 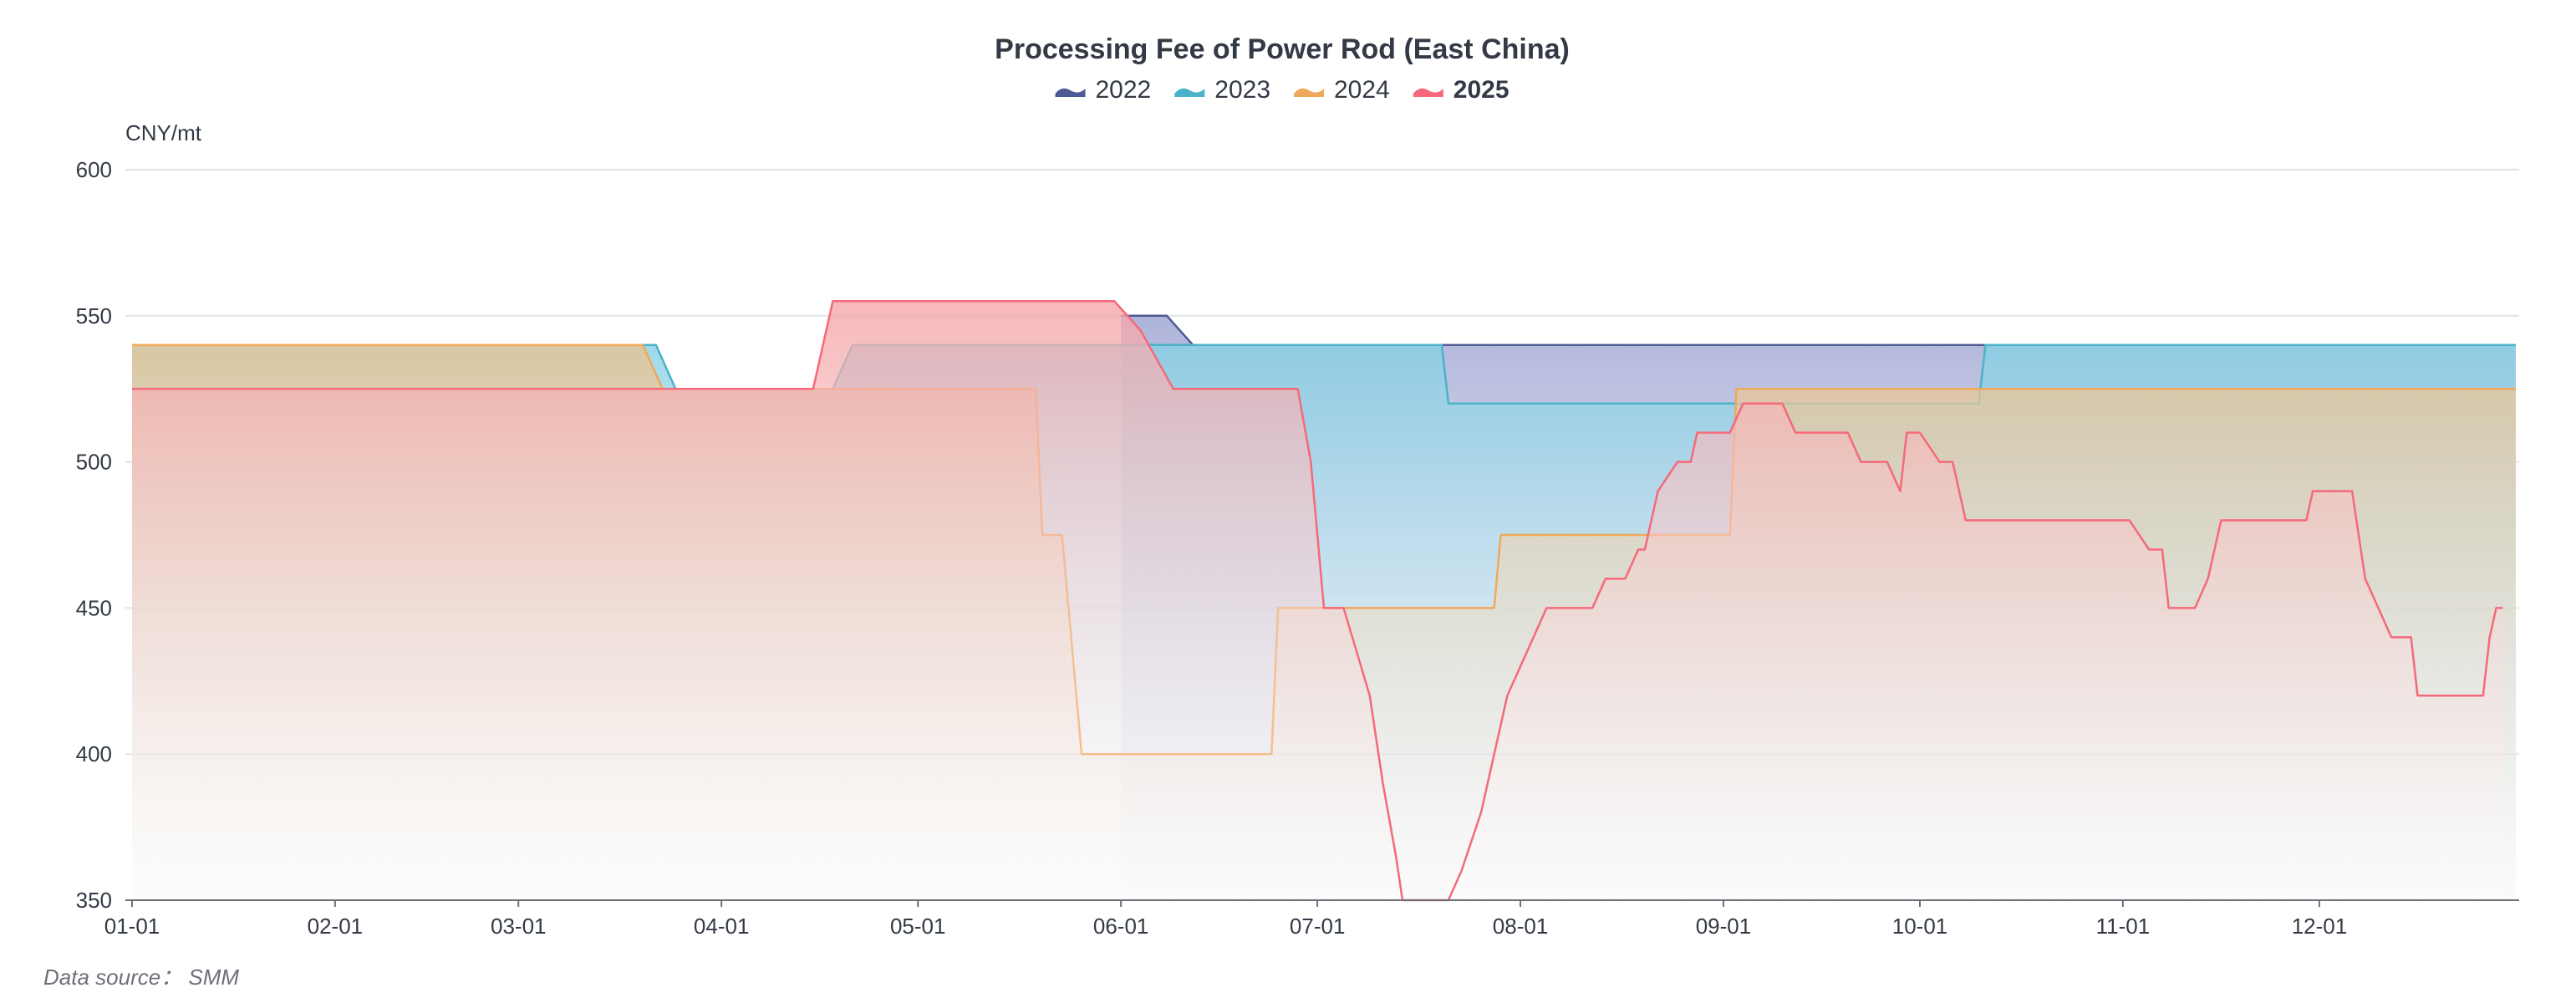 What do you see at coordinates (918, 927) in the screenshot?
I see `x-tick-label: 05-01` at bounding box center [918, 927].